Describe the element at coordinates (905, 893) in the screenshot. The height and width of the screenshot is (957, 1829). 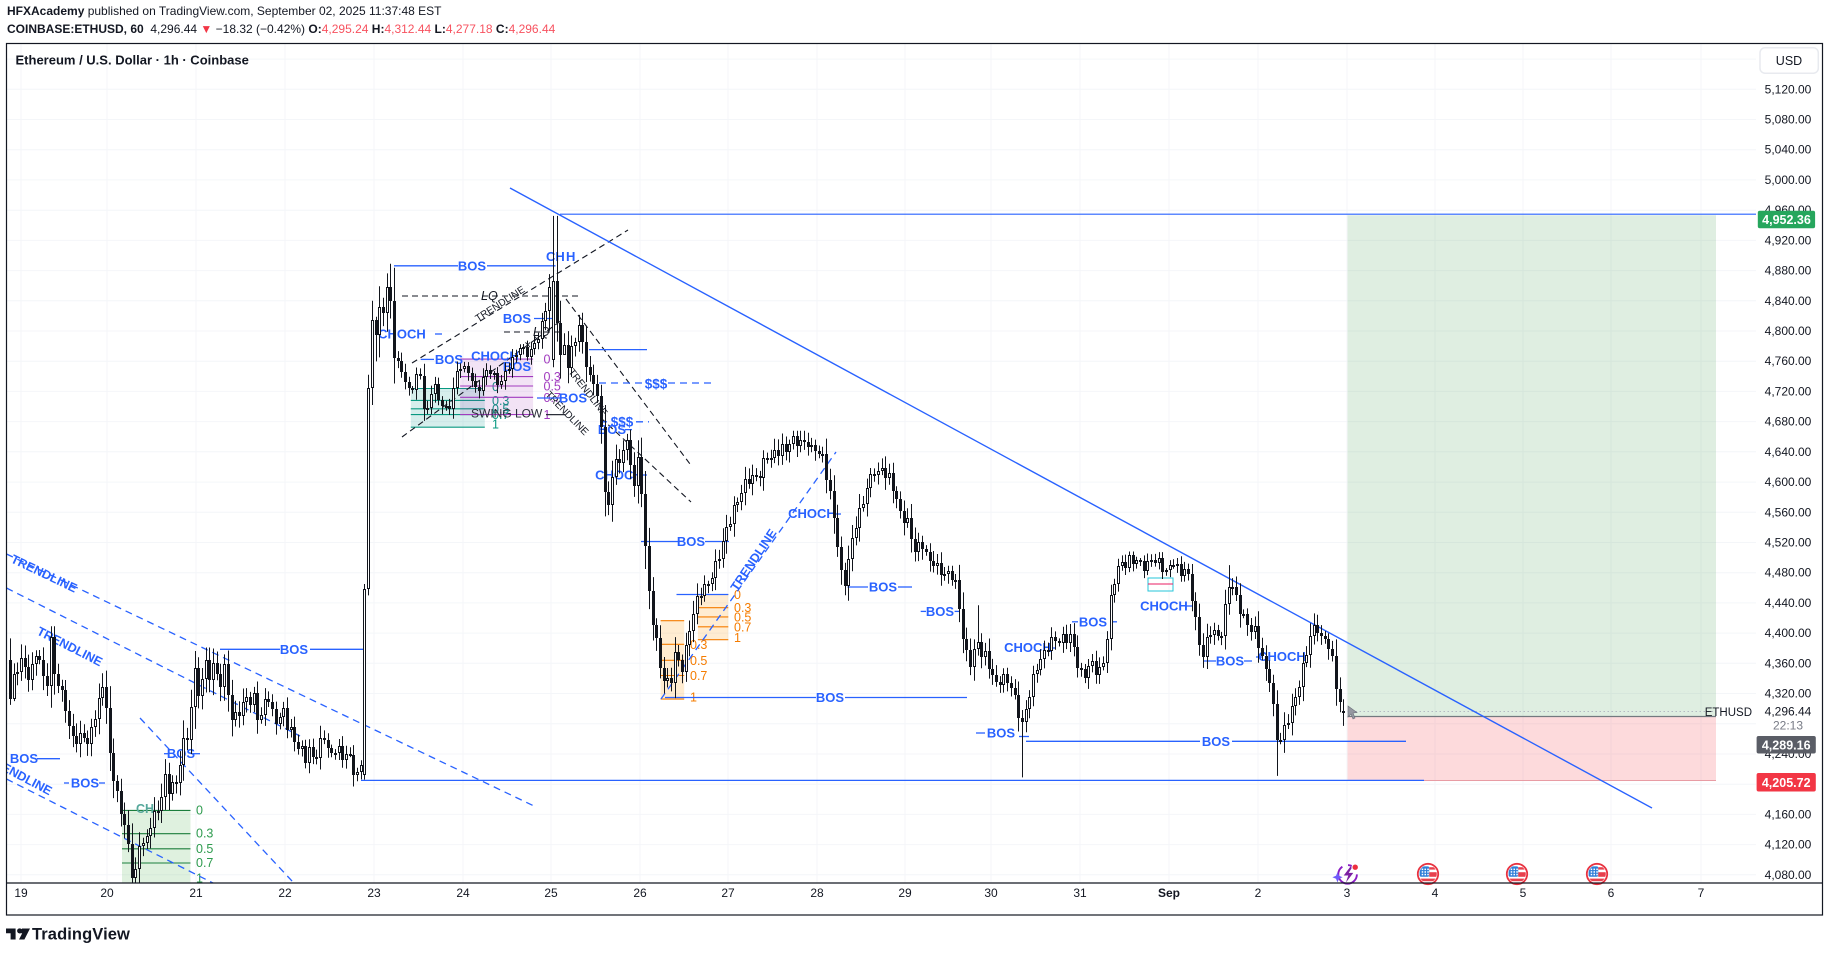
I see `svg-text: 29` at that location.